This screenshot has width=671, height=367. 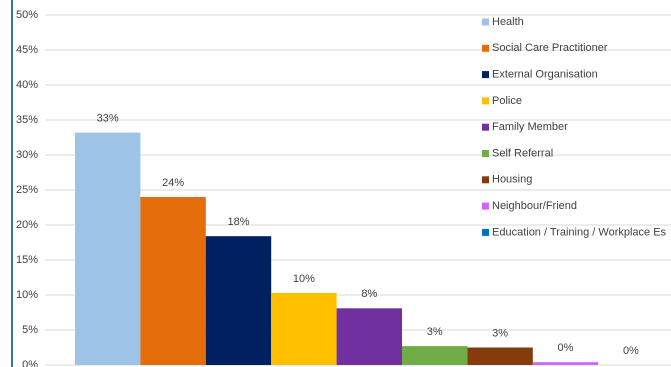 What do you see at coordinates (550, 48) in the screenshot?
I see `legend-label: Social Care Practitioner` at bounding box center [550, 48].